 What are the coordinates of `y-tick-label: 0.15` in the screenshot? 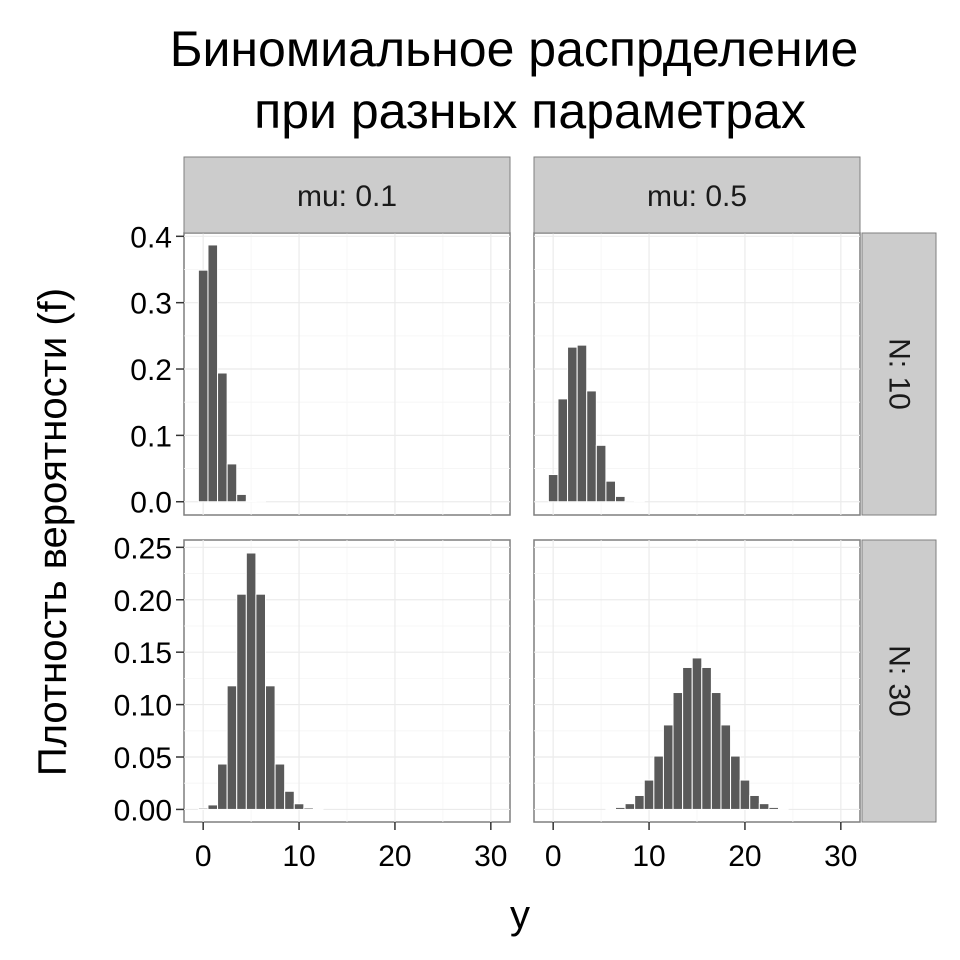 It's located at (143, 653).